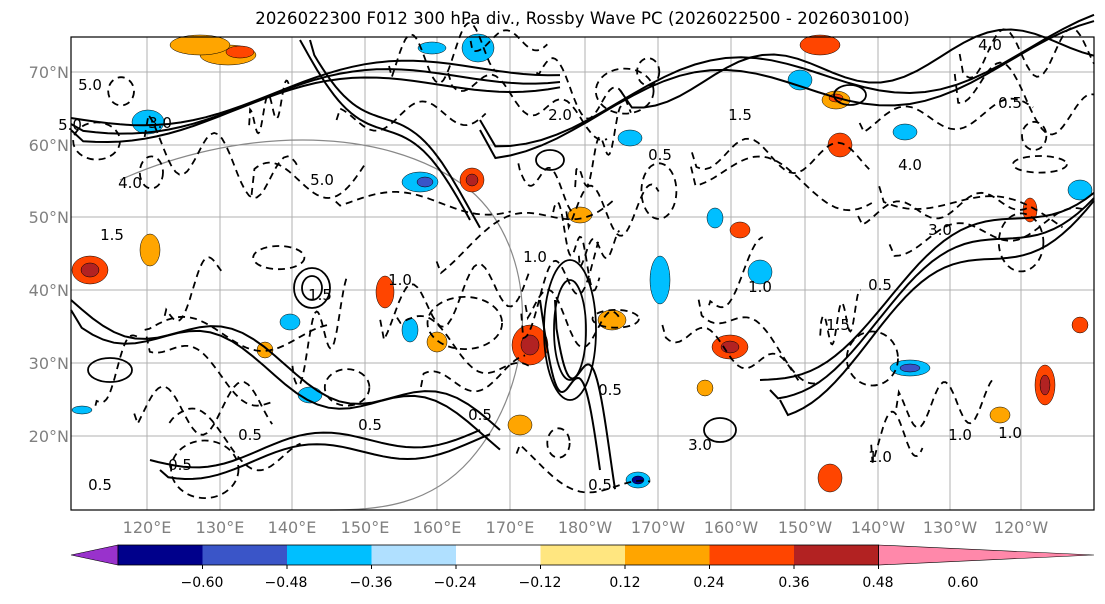  Describe the element at coordinates (312, 288) in the screenshot. I see `contour-loop` at that location.